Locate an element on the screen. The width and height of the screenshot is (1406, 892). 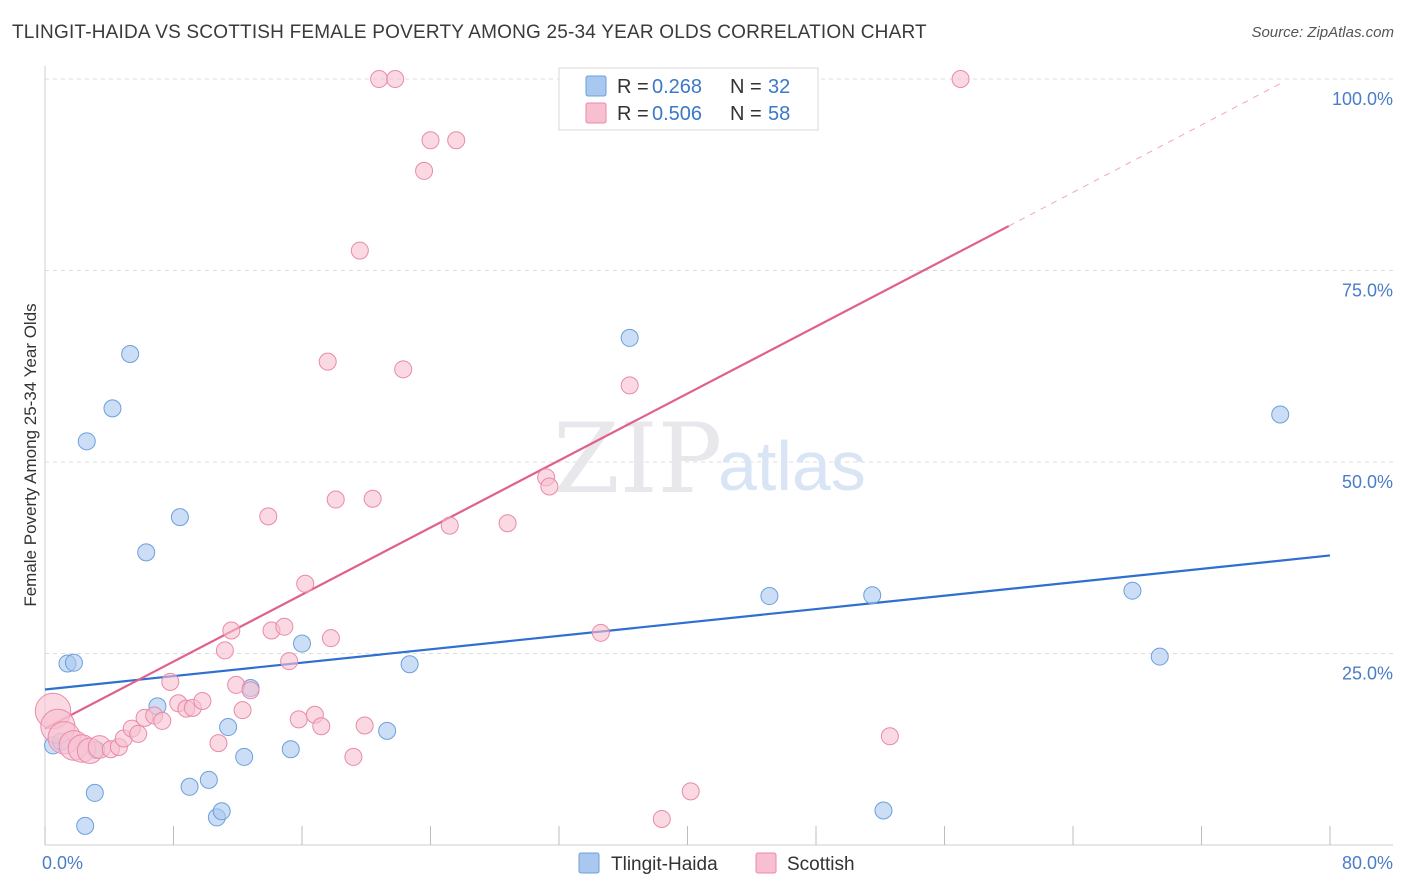
source-label: Source: ZipAtlas.com is located at coordinates (1322, 32).